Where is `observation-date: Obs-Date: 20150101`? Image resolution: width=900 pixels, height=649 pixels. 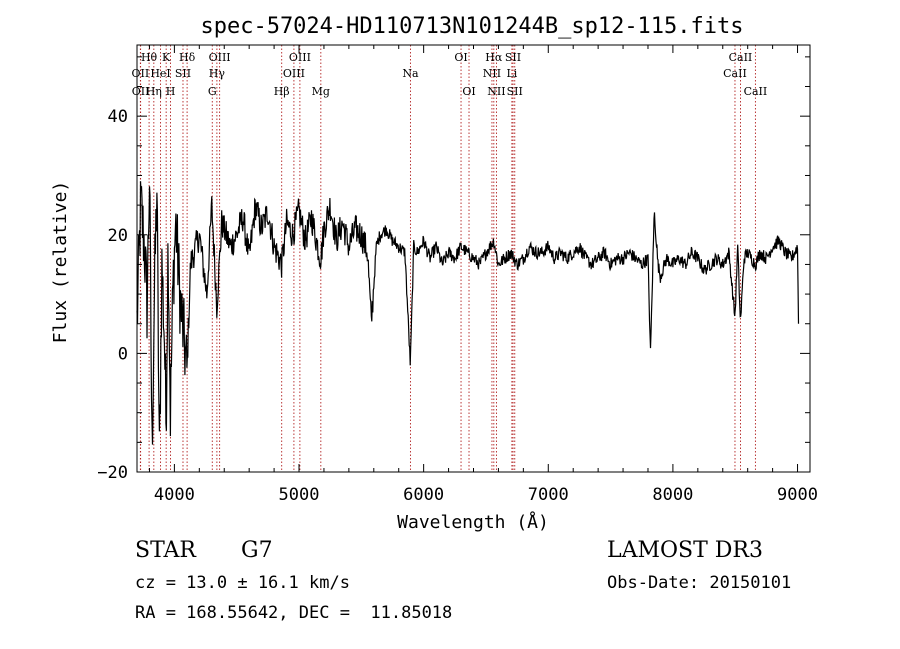
observation-date: Obs-Date: 20150101 is located at coordinates (699, 583).